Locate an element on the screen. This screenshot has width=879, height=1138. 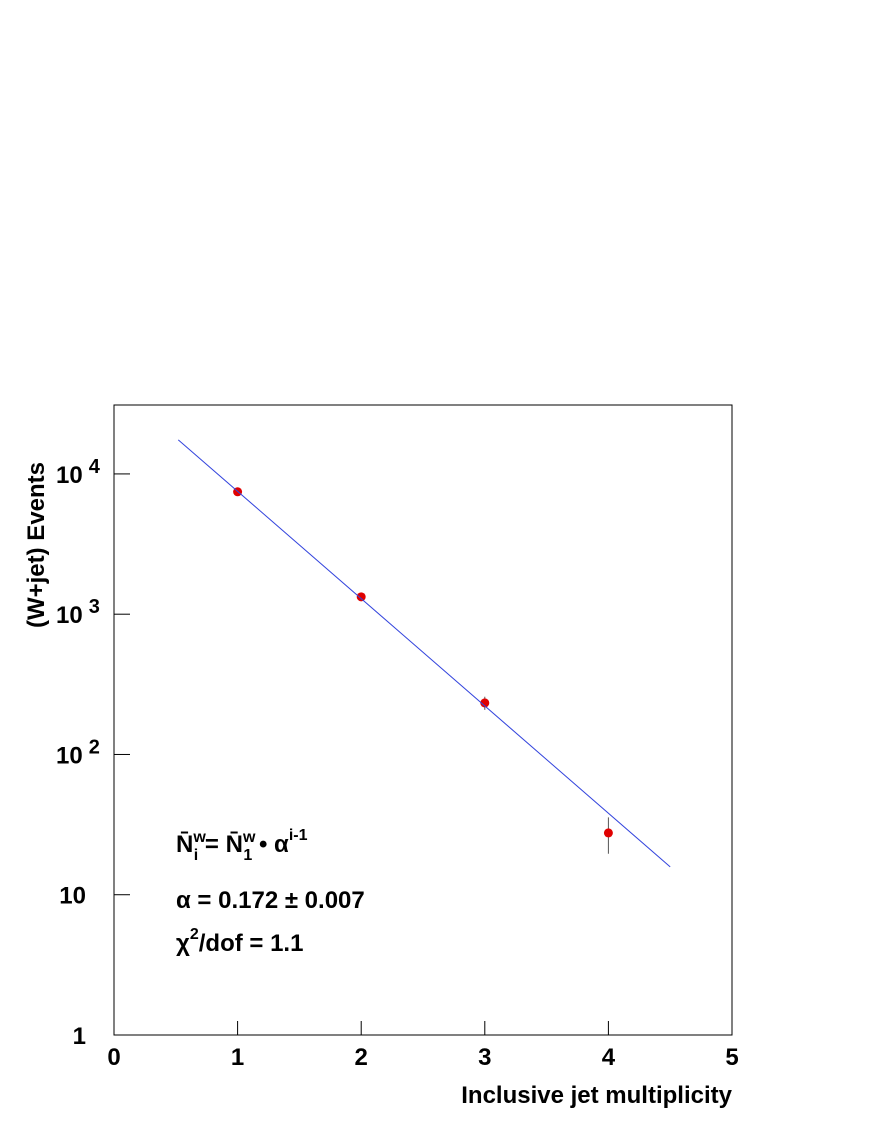
x-tick-label: 3 is located at coordinates (484, 1057).